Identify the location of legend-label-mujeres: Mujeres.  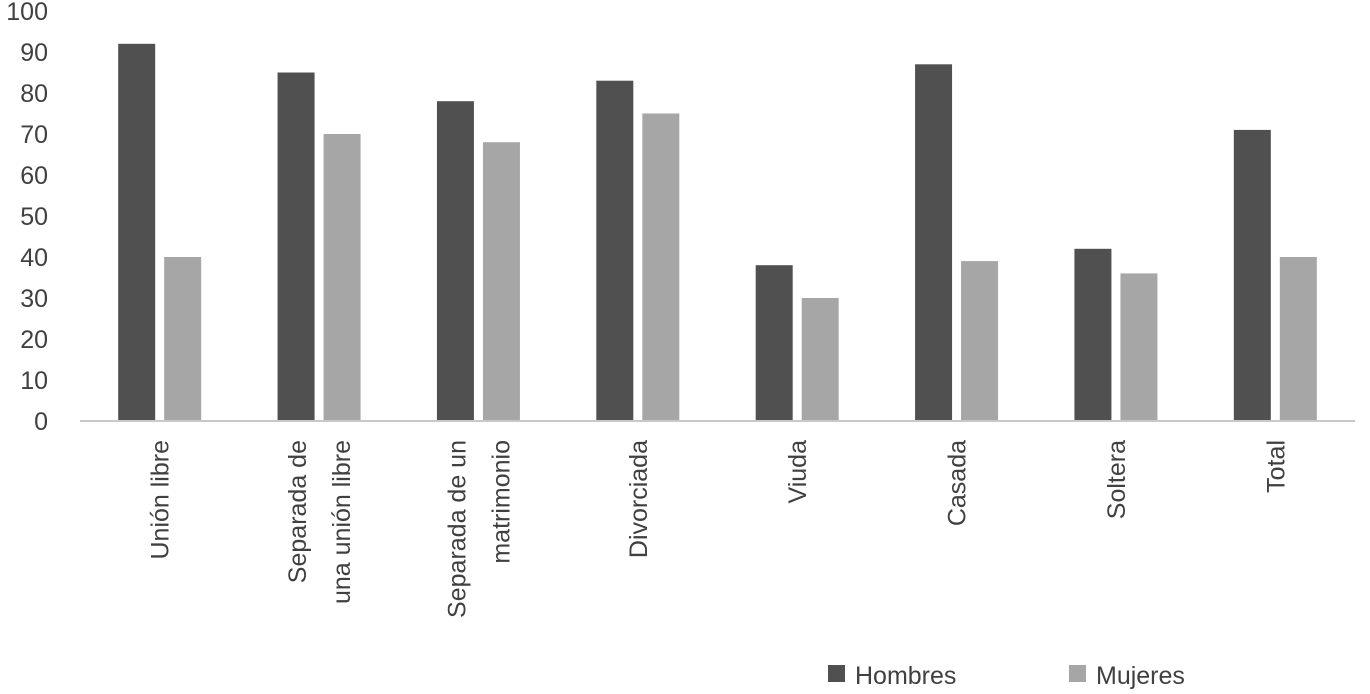
(1140, 676).